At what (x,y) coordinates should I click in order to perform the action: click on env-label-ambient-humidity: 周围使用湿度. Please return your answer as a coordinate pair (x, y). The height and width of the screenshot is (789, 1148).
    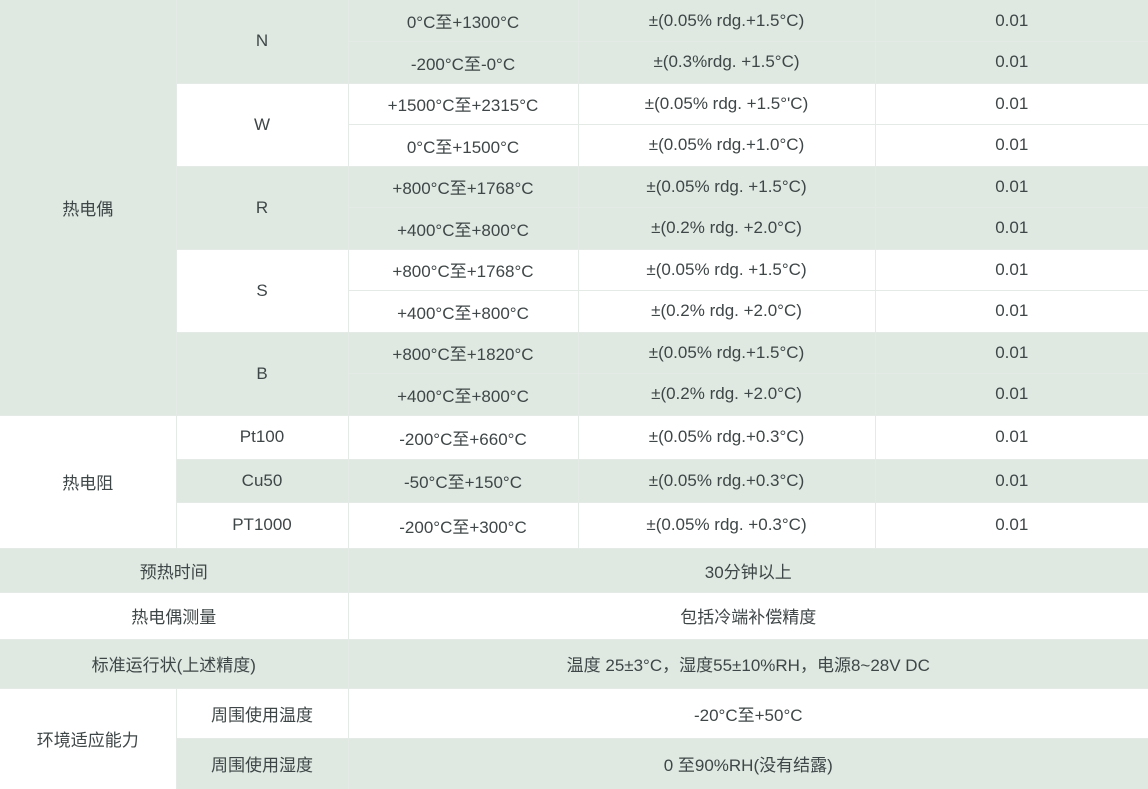
    Looking at the image, I should click on (262, 763).